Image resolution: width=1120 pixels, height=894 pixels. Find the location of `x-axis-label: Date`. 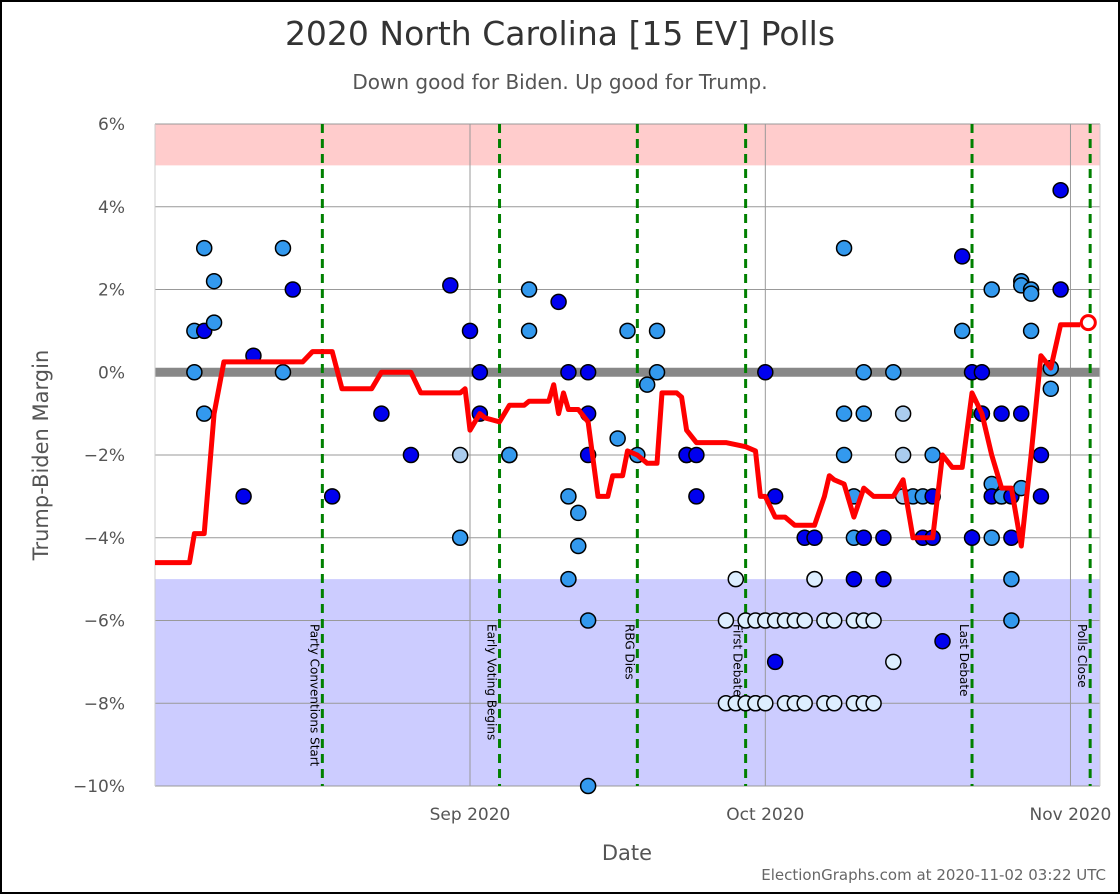

x-axis-label: Date is located at coordinates (627, 853).